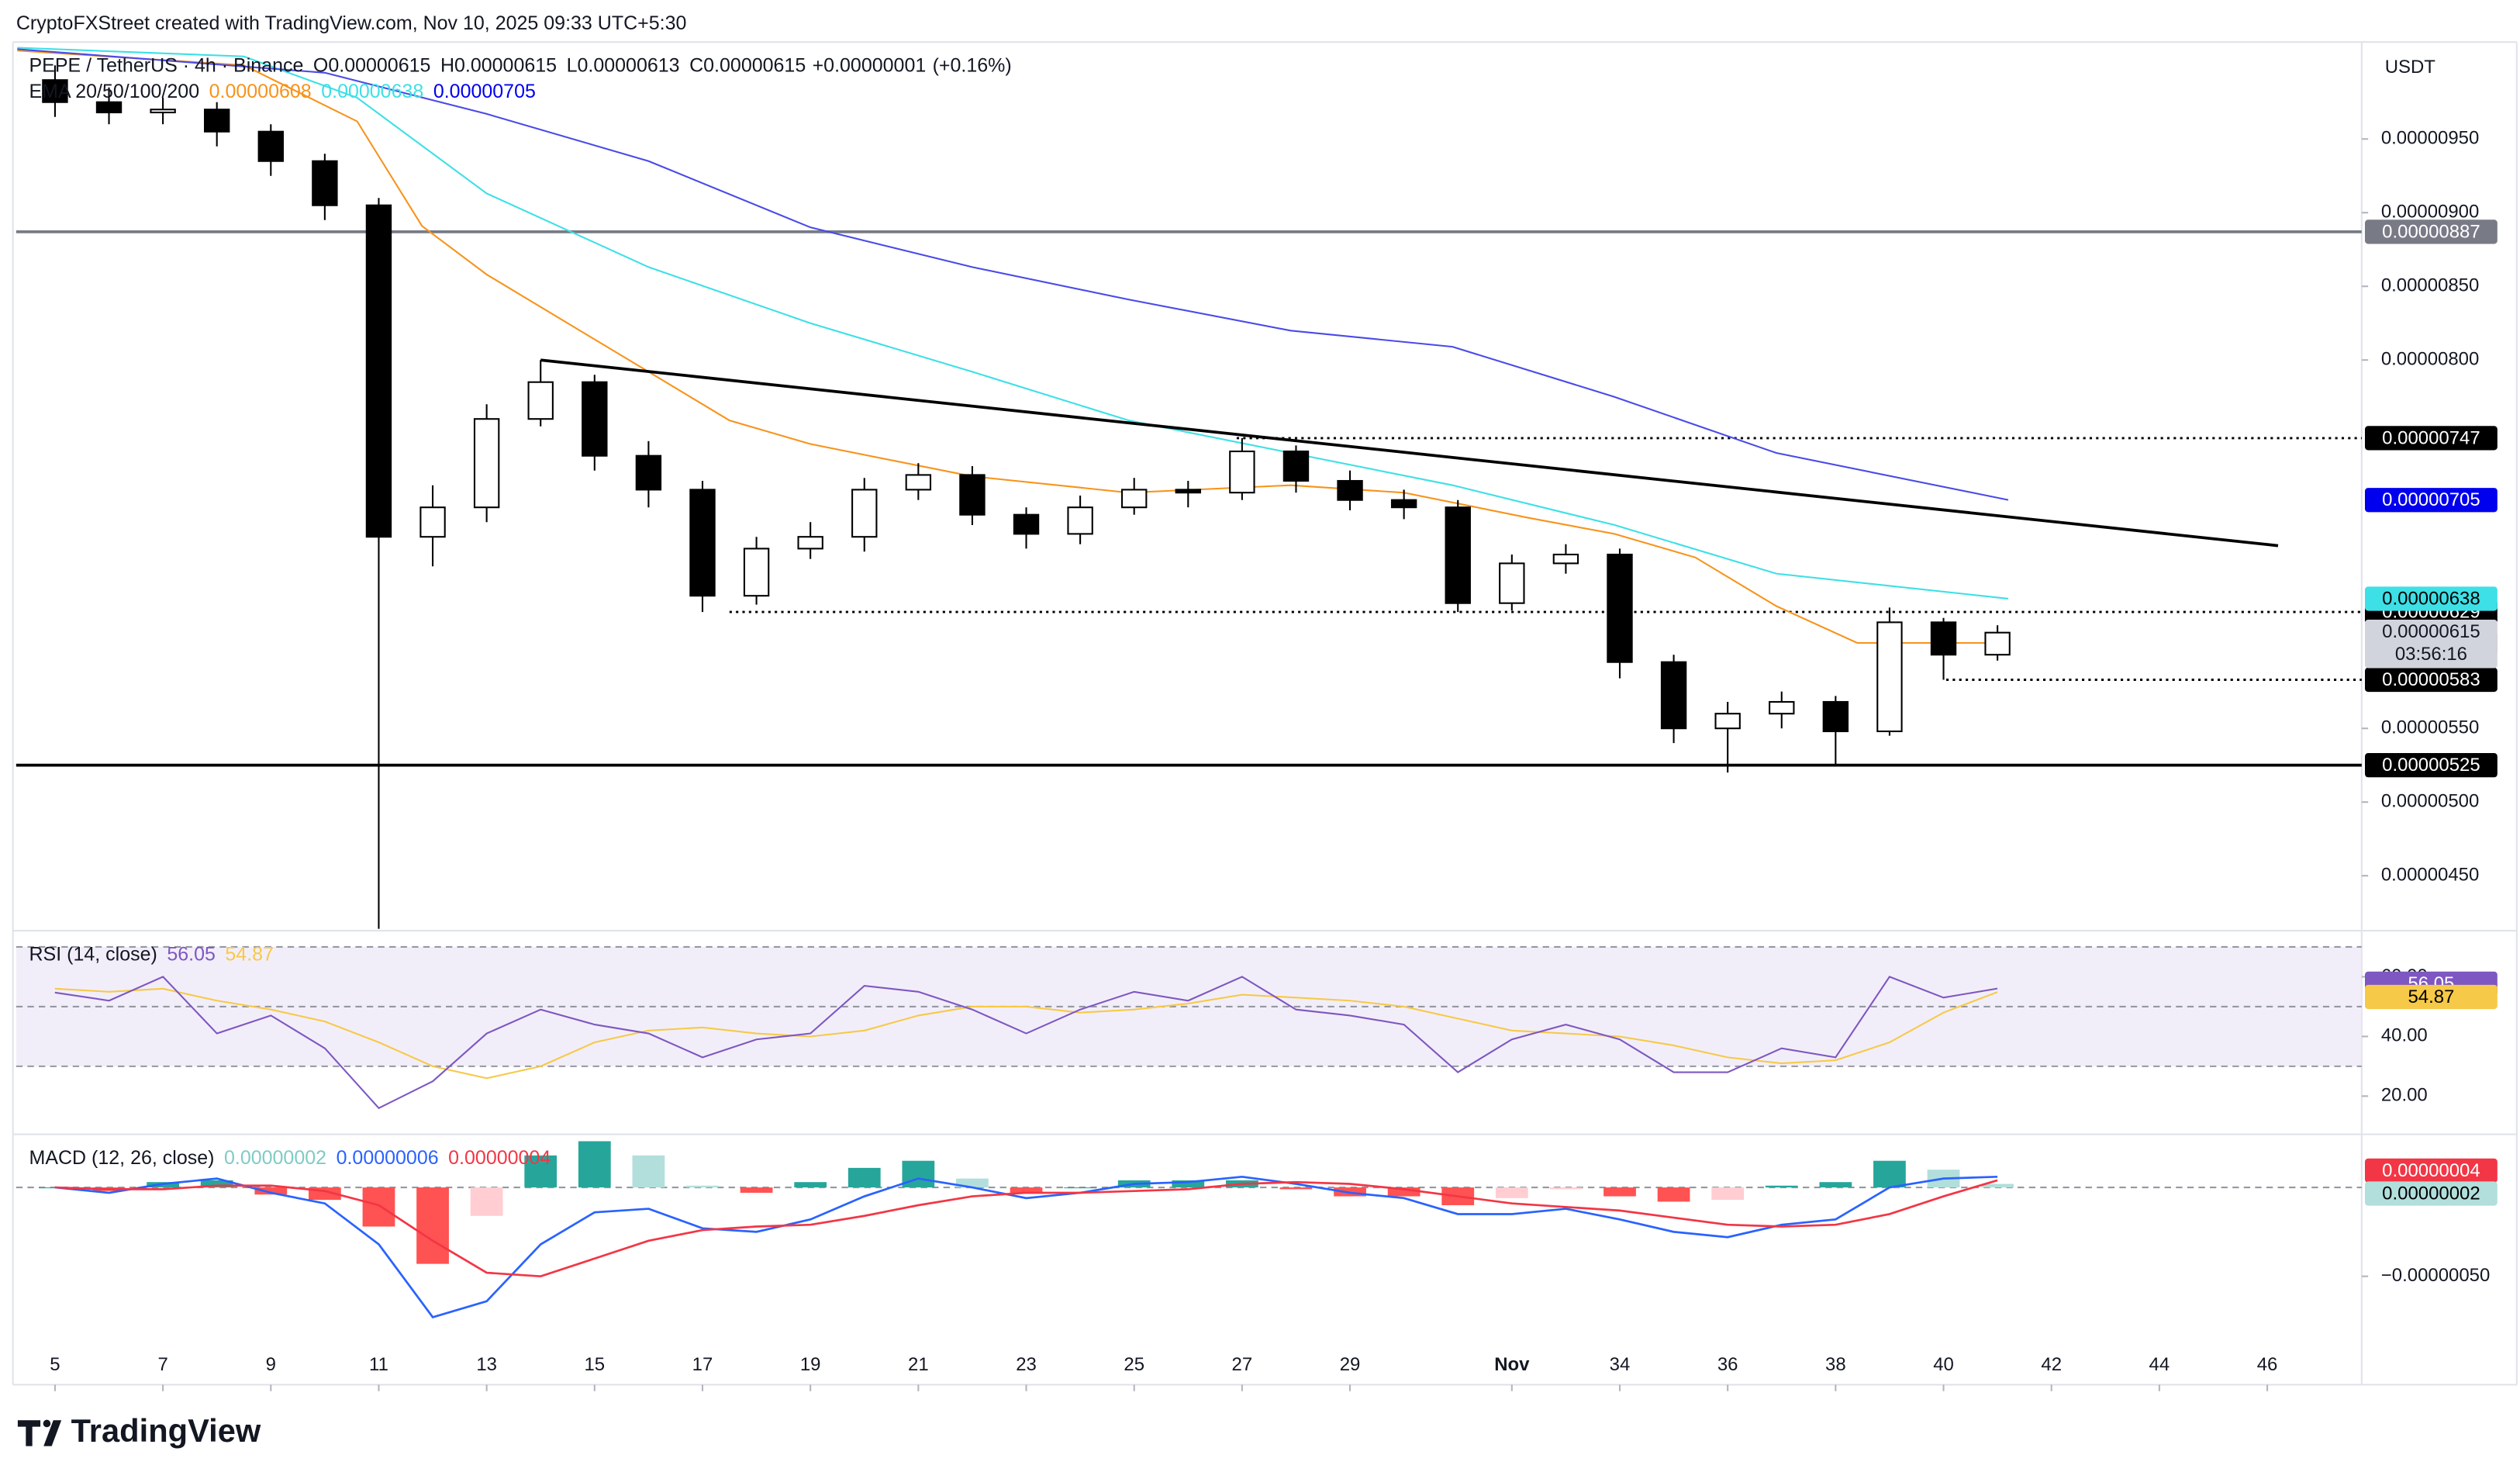 The height and width of the screenshot is (1472, 2520). Describe the element at coordinates (39, 1432) in the screenshot. I see `logo-icon` at that location.